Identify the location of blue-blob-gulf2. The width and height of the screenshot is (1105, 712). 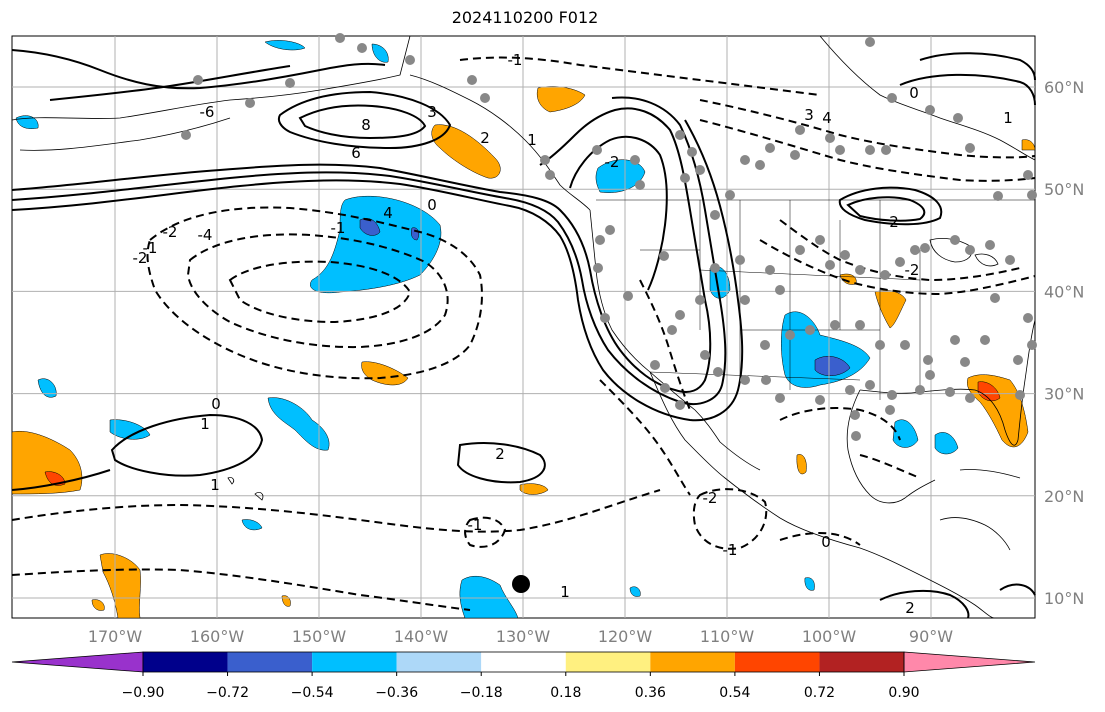
(946, 443).